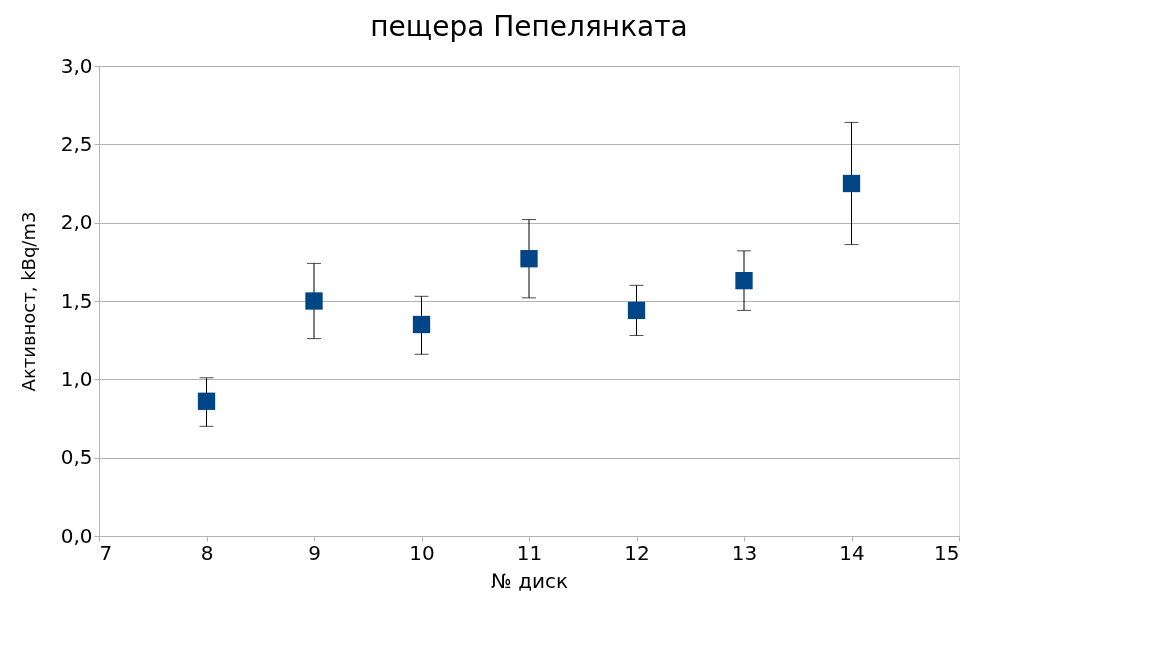 Image resolution: width=1171 pixels, height=658 pixels. I want to click on y-tick-label: 0,0, so click(76, 535).